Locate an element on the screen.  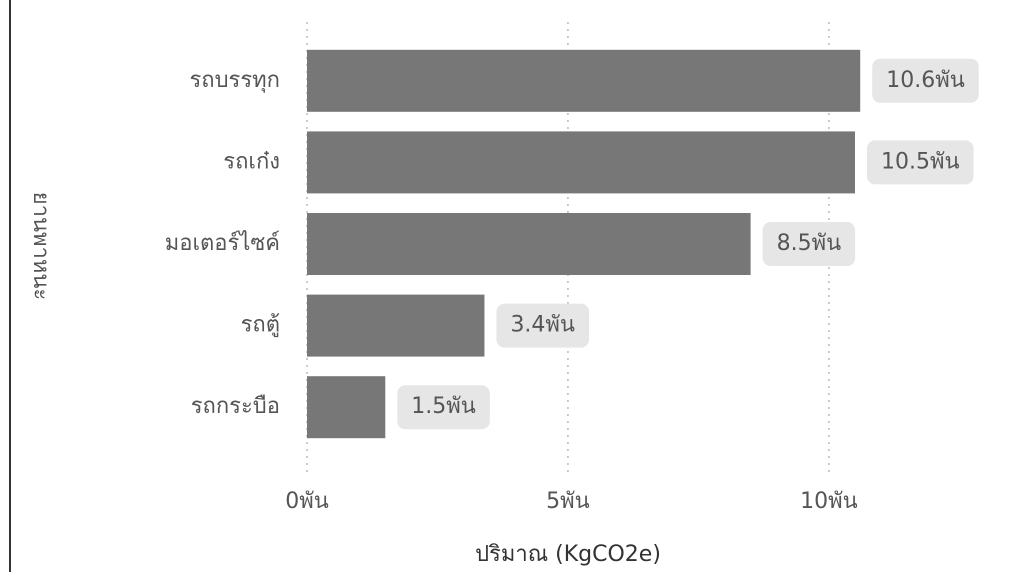
y-tick-label: รถเก๋ง is located at coordinates (251, 161).